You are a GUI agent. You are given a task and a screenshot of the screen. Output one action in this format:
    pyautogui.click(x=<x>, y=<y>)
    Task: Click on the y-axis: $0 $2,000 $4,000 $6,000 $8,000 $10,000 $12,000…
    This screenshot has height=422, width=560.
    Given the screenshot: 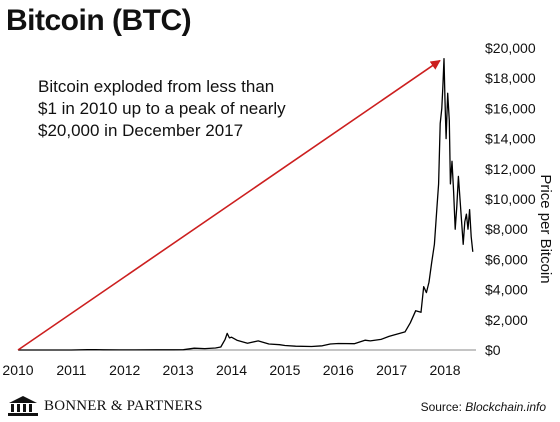 What is the action you would take?
    pyautogui.click(x=510, y=199)
    